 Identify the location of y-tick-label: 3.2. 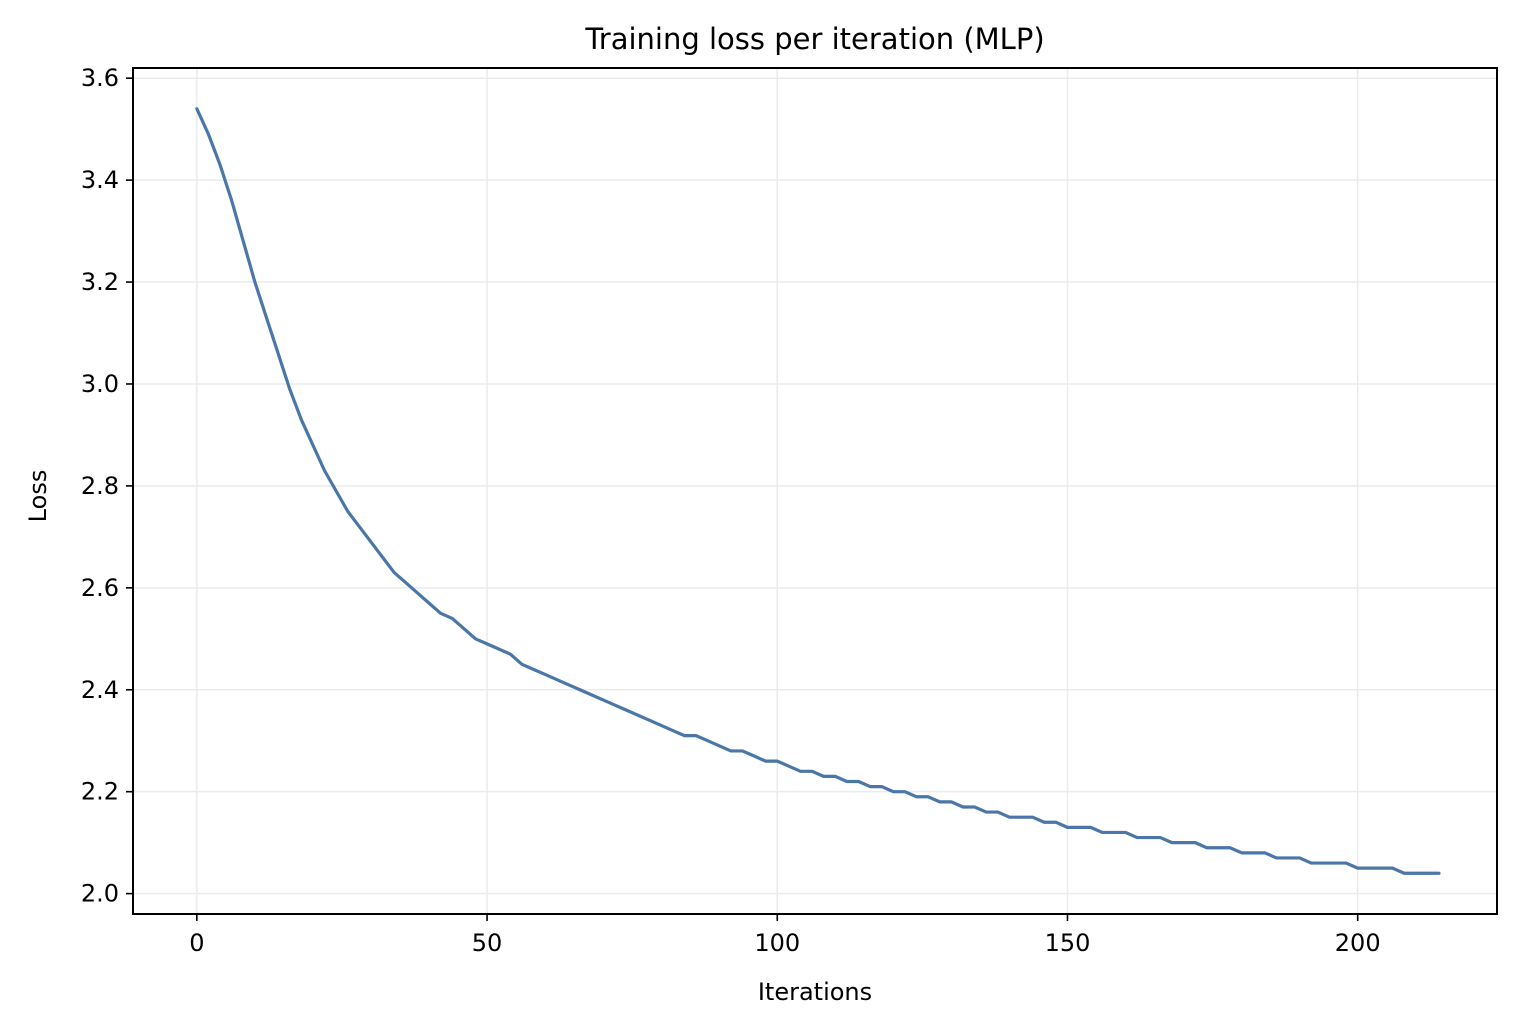
(100, 282).